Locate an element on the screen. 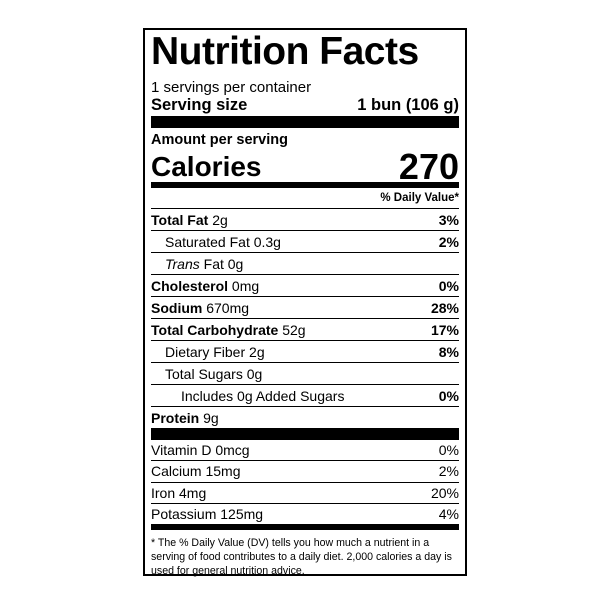 Image resolution: width=600 pixels, height=600 pixels. vitamin-name: Calcium is located at coordinates (176, 471).